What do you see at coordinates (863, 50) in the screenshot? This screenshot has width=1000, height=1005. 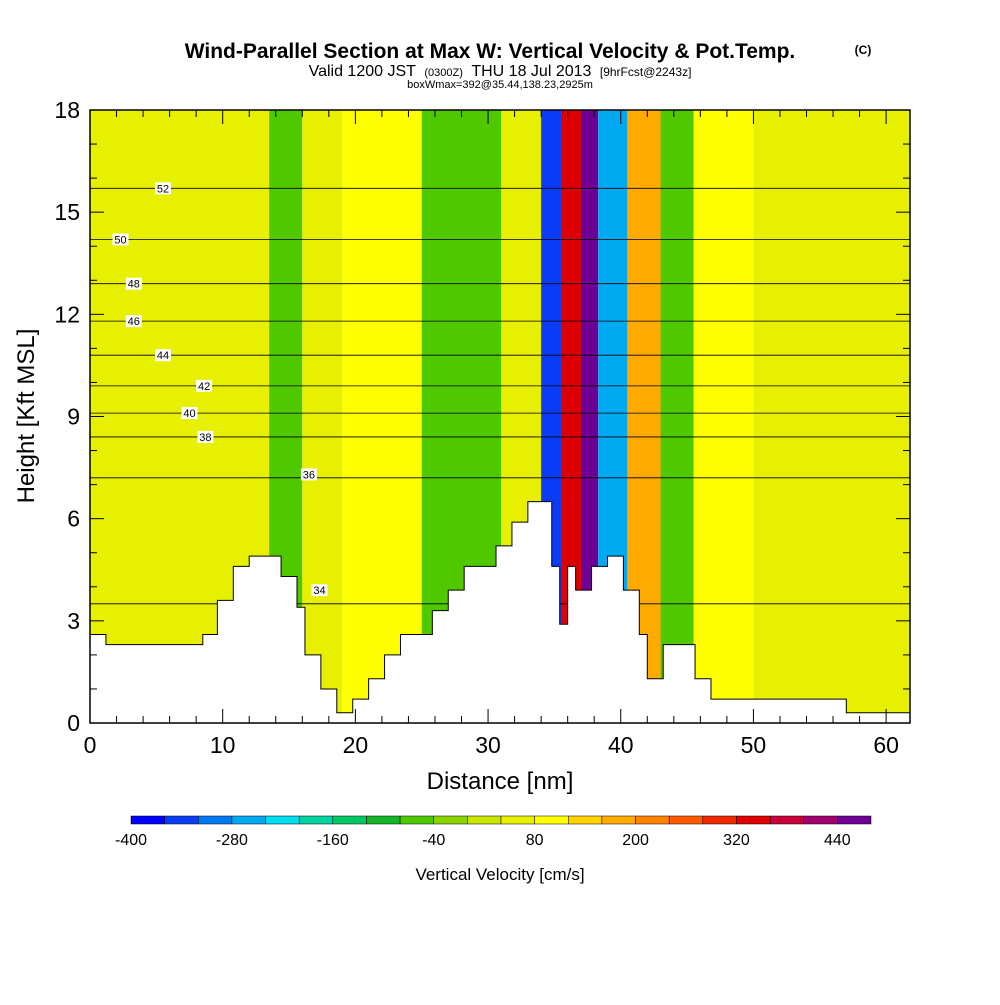 I see `copyright-mark: (C)` at bounding box center [863, 50].